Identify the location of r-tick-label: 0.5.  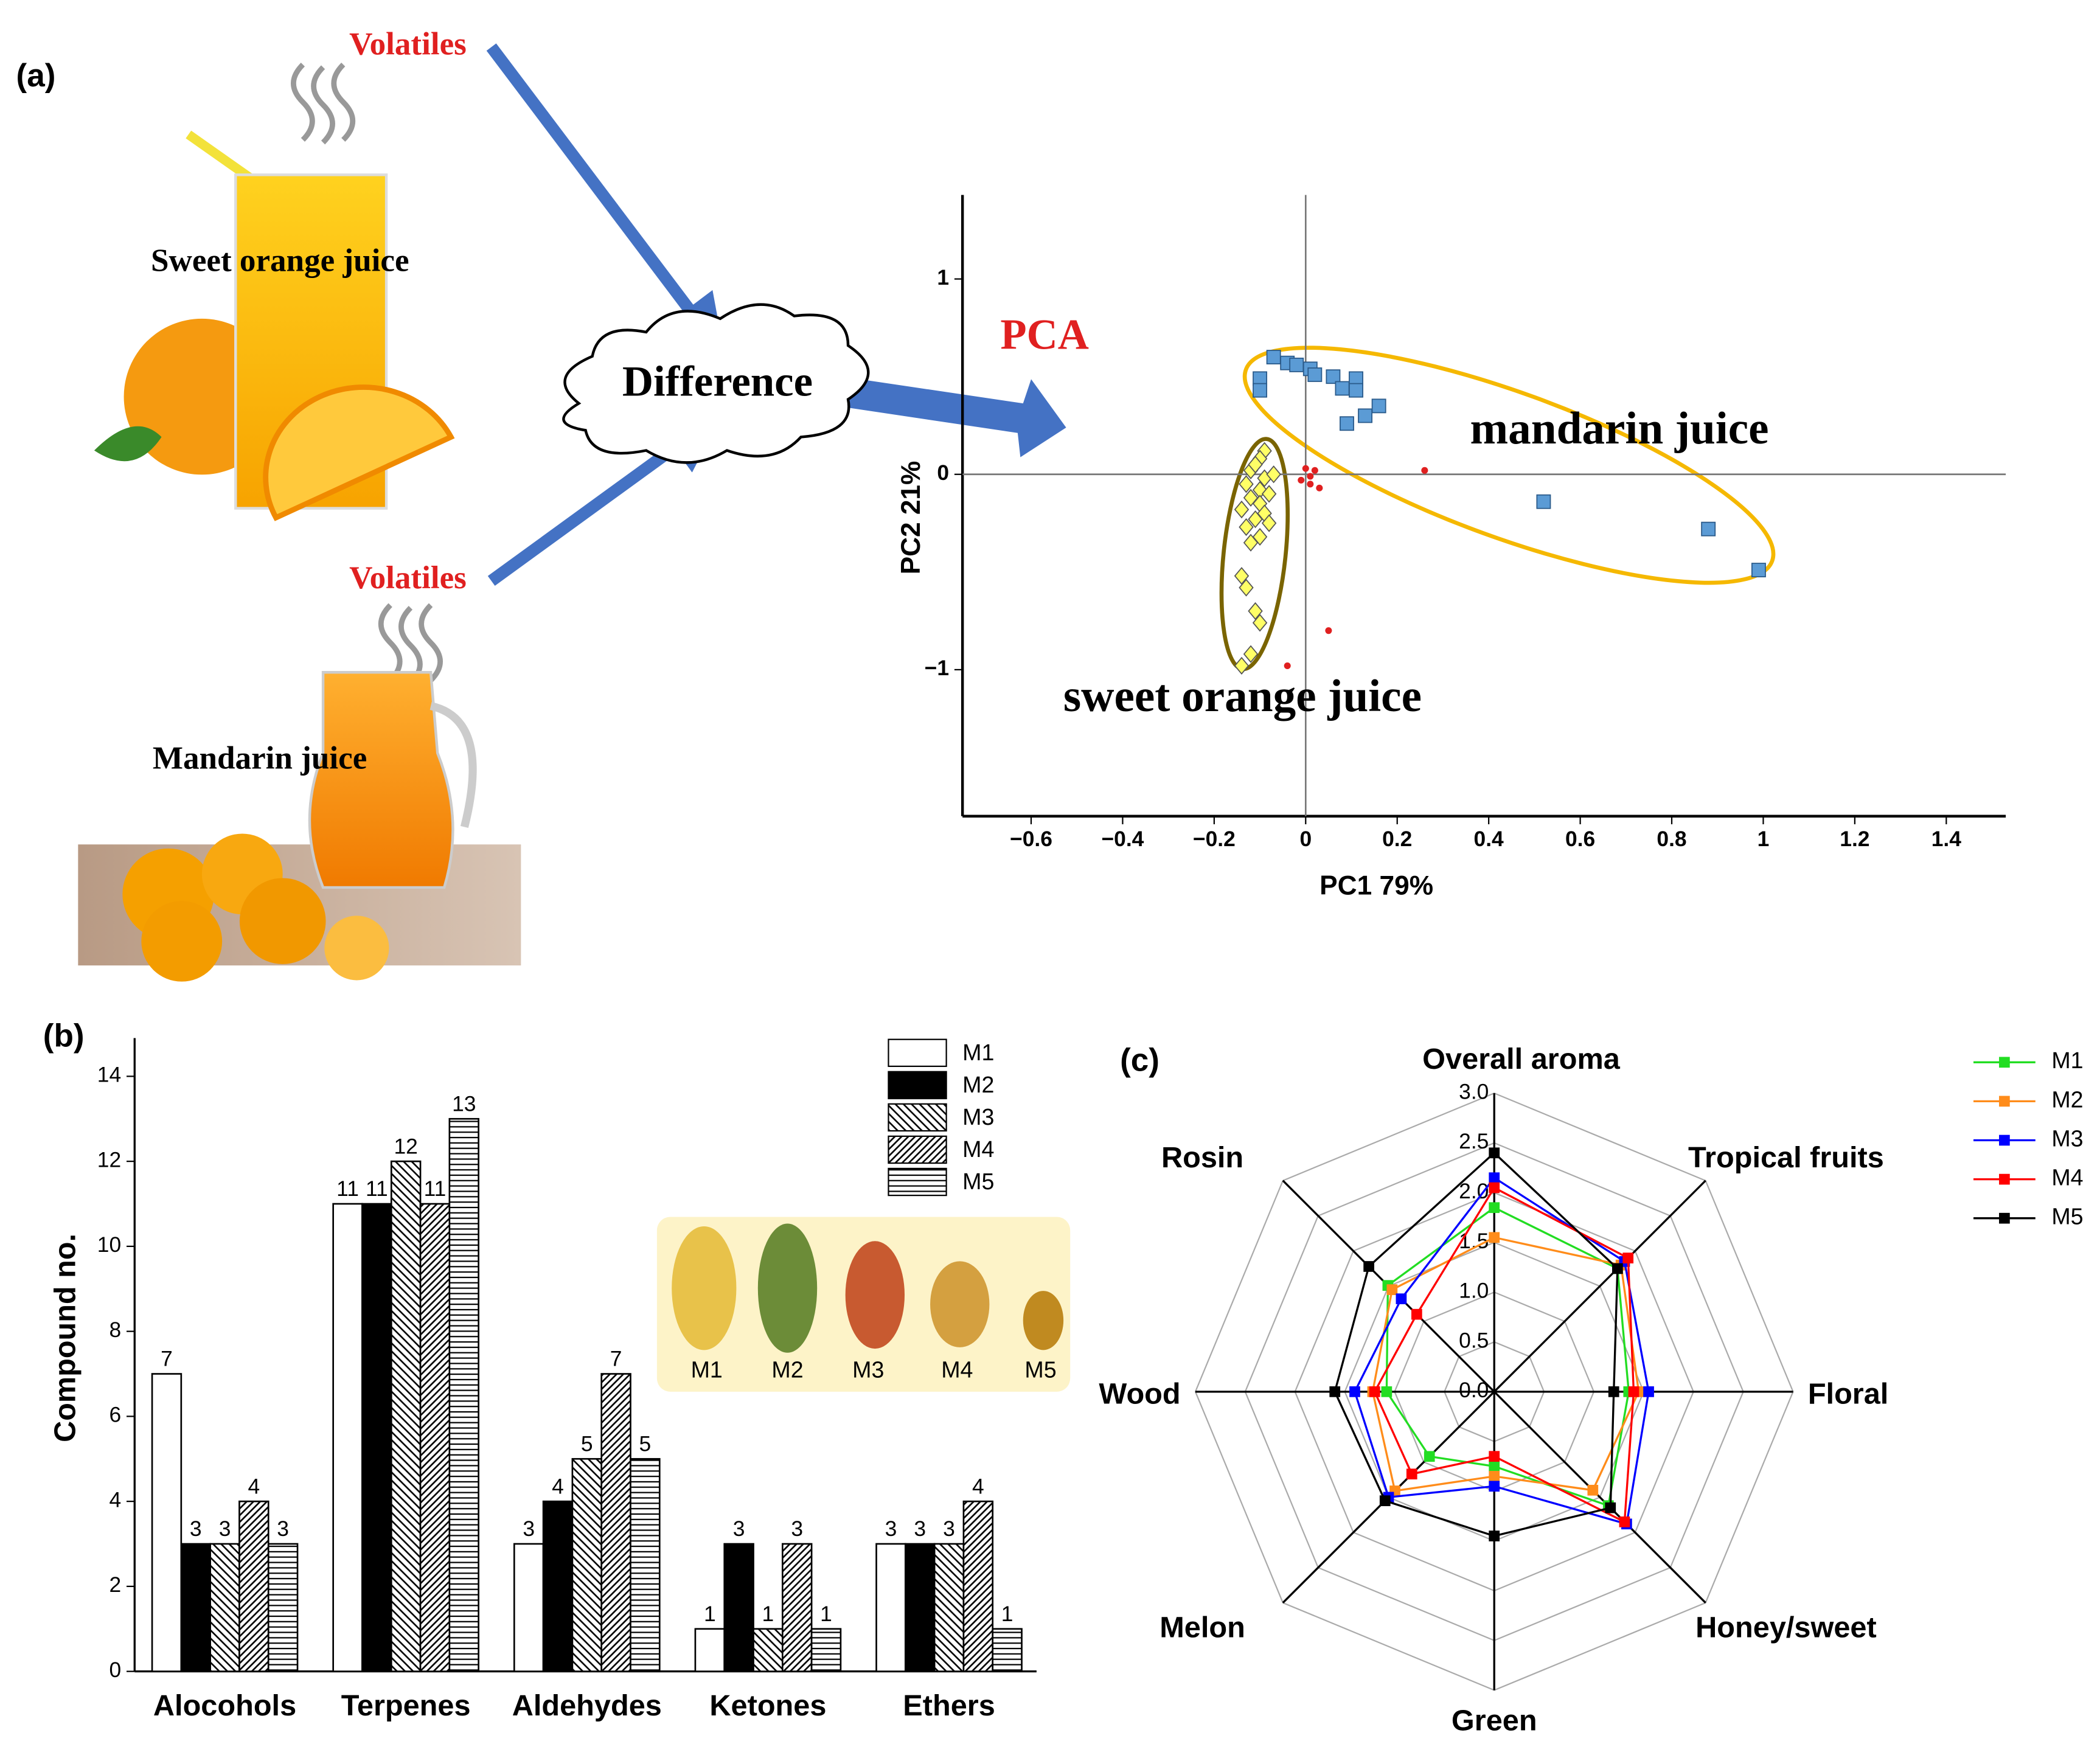
(1474, 1340).